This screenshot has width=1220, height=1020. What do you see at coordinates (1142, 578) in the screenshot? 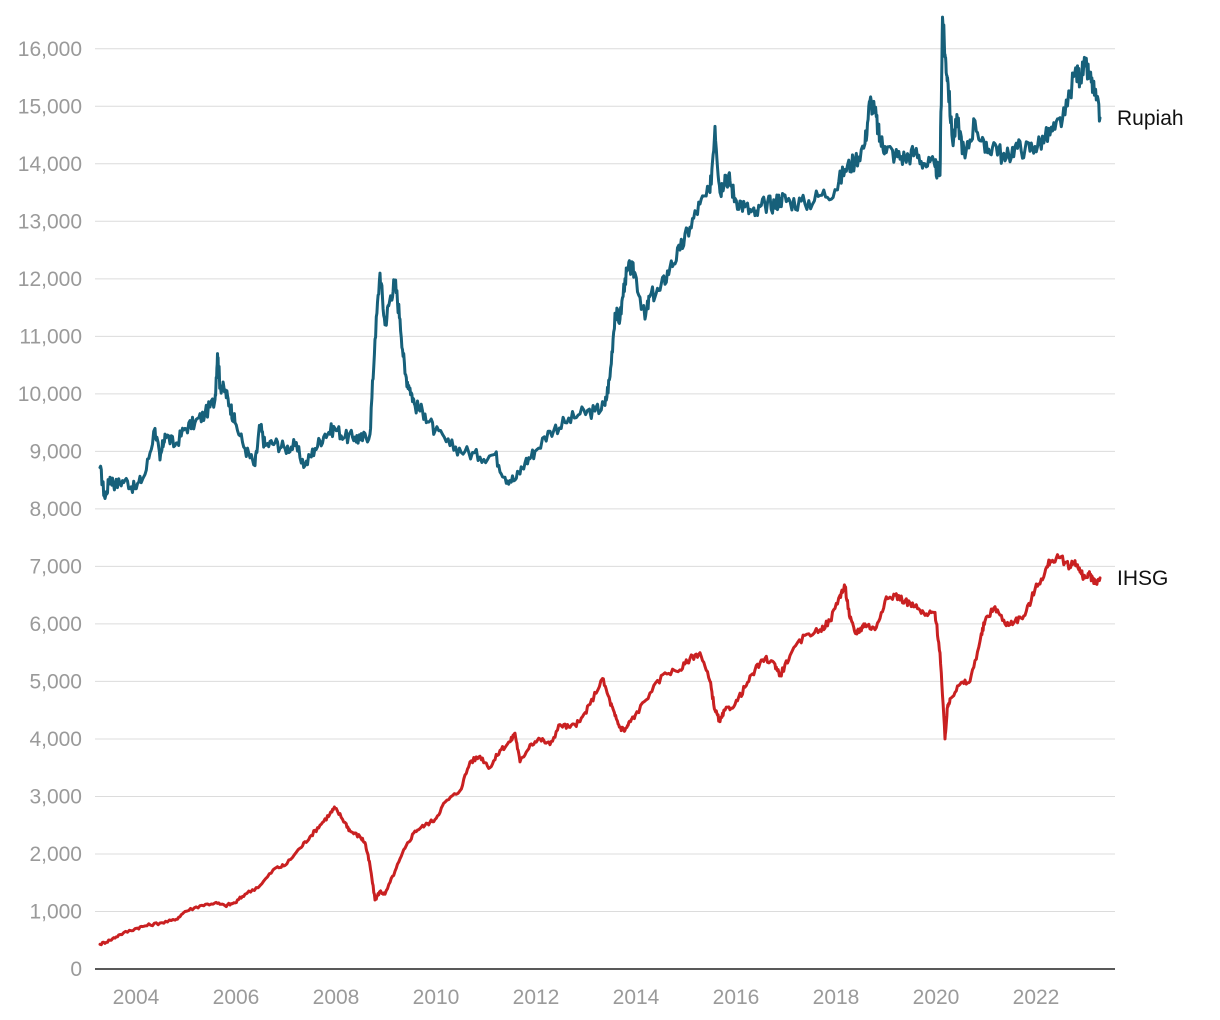
I see `series-label-ihsg: IHSG` at bounding box center [1142, 578].